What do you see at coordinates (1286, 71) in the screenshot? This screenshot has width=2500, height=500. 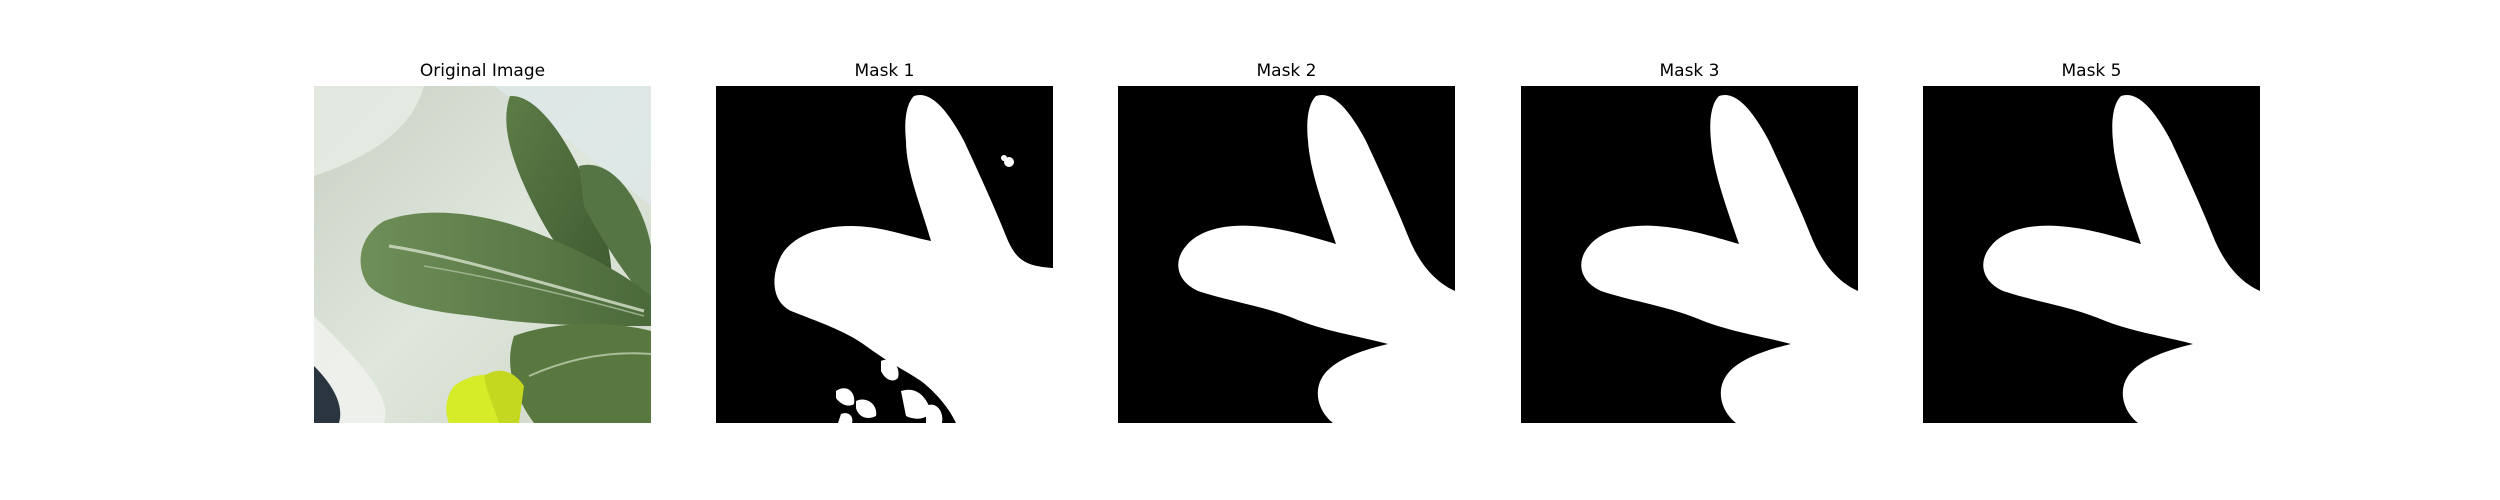 I see `panel-title: Mask 2` at bounding box center [1286, 71].